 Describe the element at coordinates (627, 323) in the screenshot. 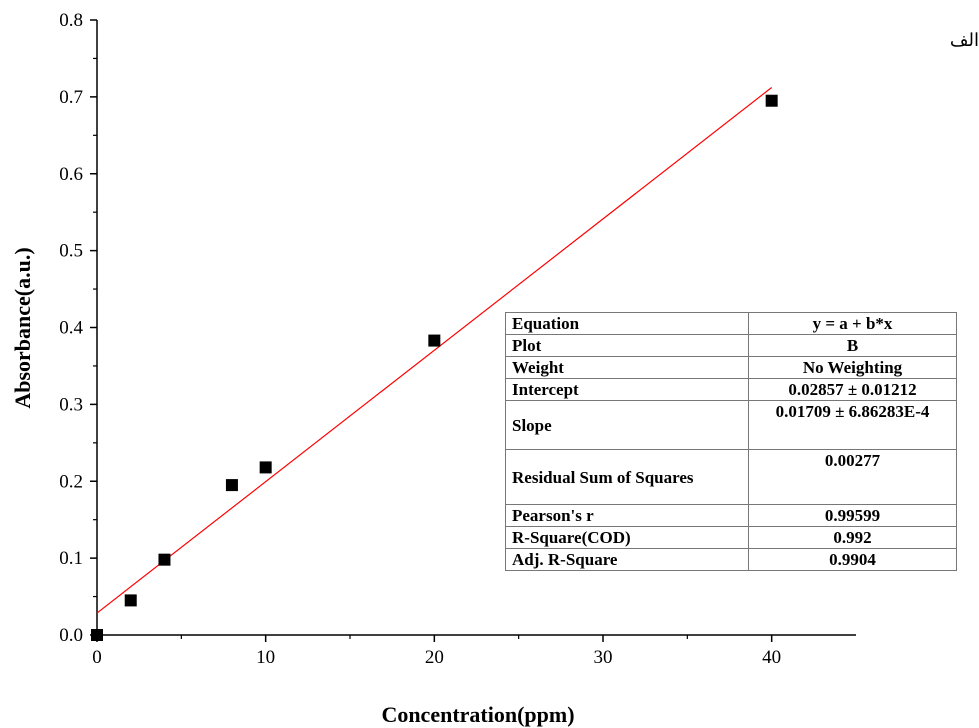

I see `stats-label: Equation` at that location.